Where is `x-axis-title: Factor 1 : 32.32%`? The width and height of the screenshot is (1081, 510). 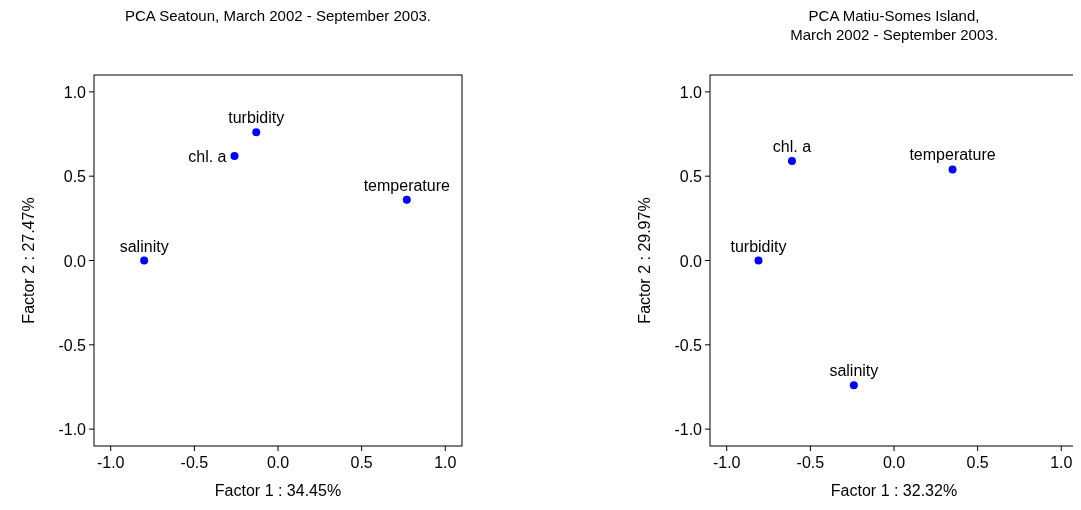 x-axis-title: Factor 1 : 32.32% is located at coordinates (894, 490).